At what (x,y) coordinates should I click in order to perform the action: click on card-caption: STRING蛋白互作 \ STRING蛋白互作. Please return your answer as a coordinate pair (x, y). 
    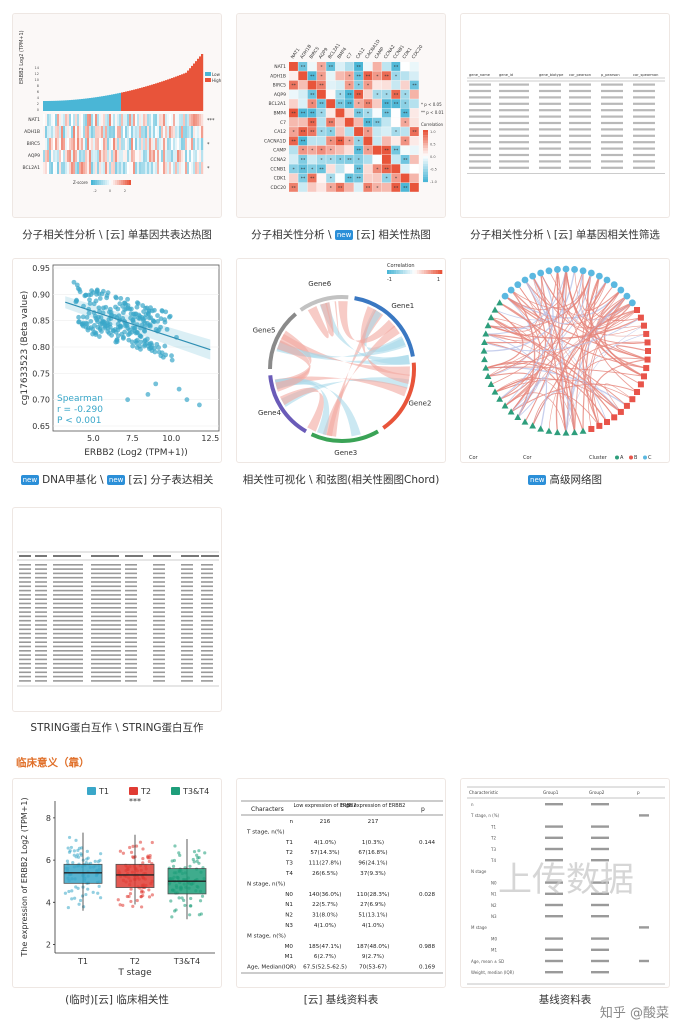
    Looking at the image, I should click on (117, 728).